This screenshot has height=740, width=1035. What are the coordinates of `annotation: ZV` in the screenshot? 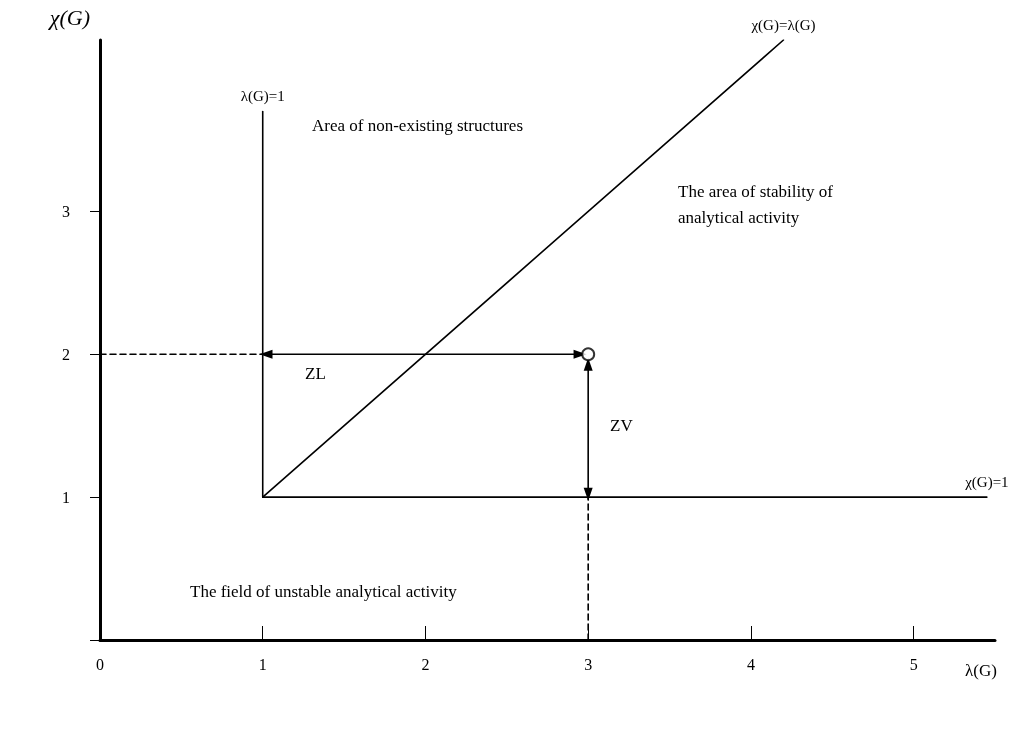 It's located at (622, 425).